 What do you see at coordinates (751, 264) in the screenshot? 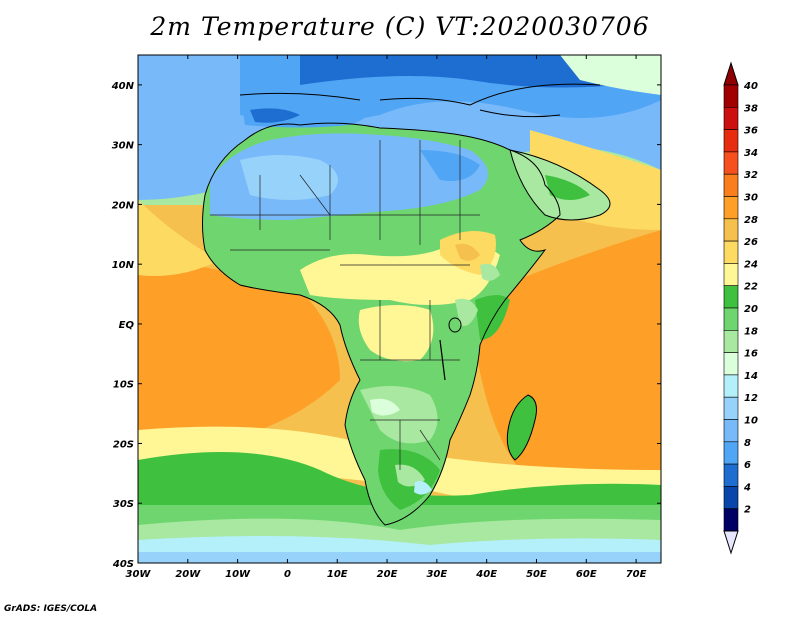
I see `colorbar-label: 24` at bounding box center [751, 264].